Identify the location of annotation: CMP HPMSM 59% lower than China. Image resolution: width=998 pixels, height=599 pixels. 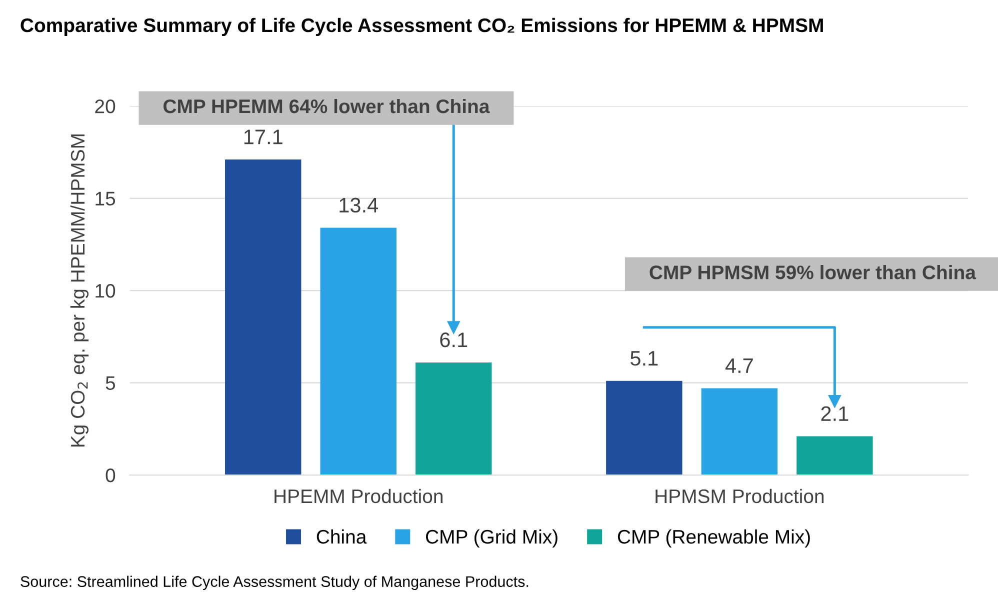
(813, 272).